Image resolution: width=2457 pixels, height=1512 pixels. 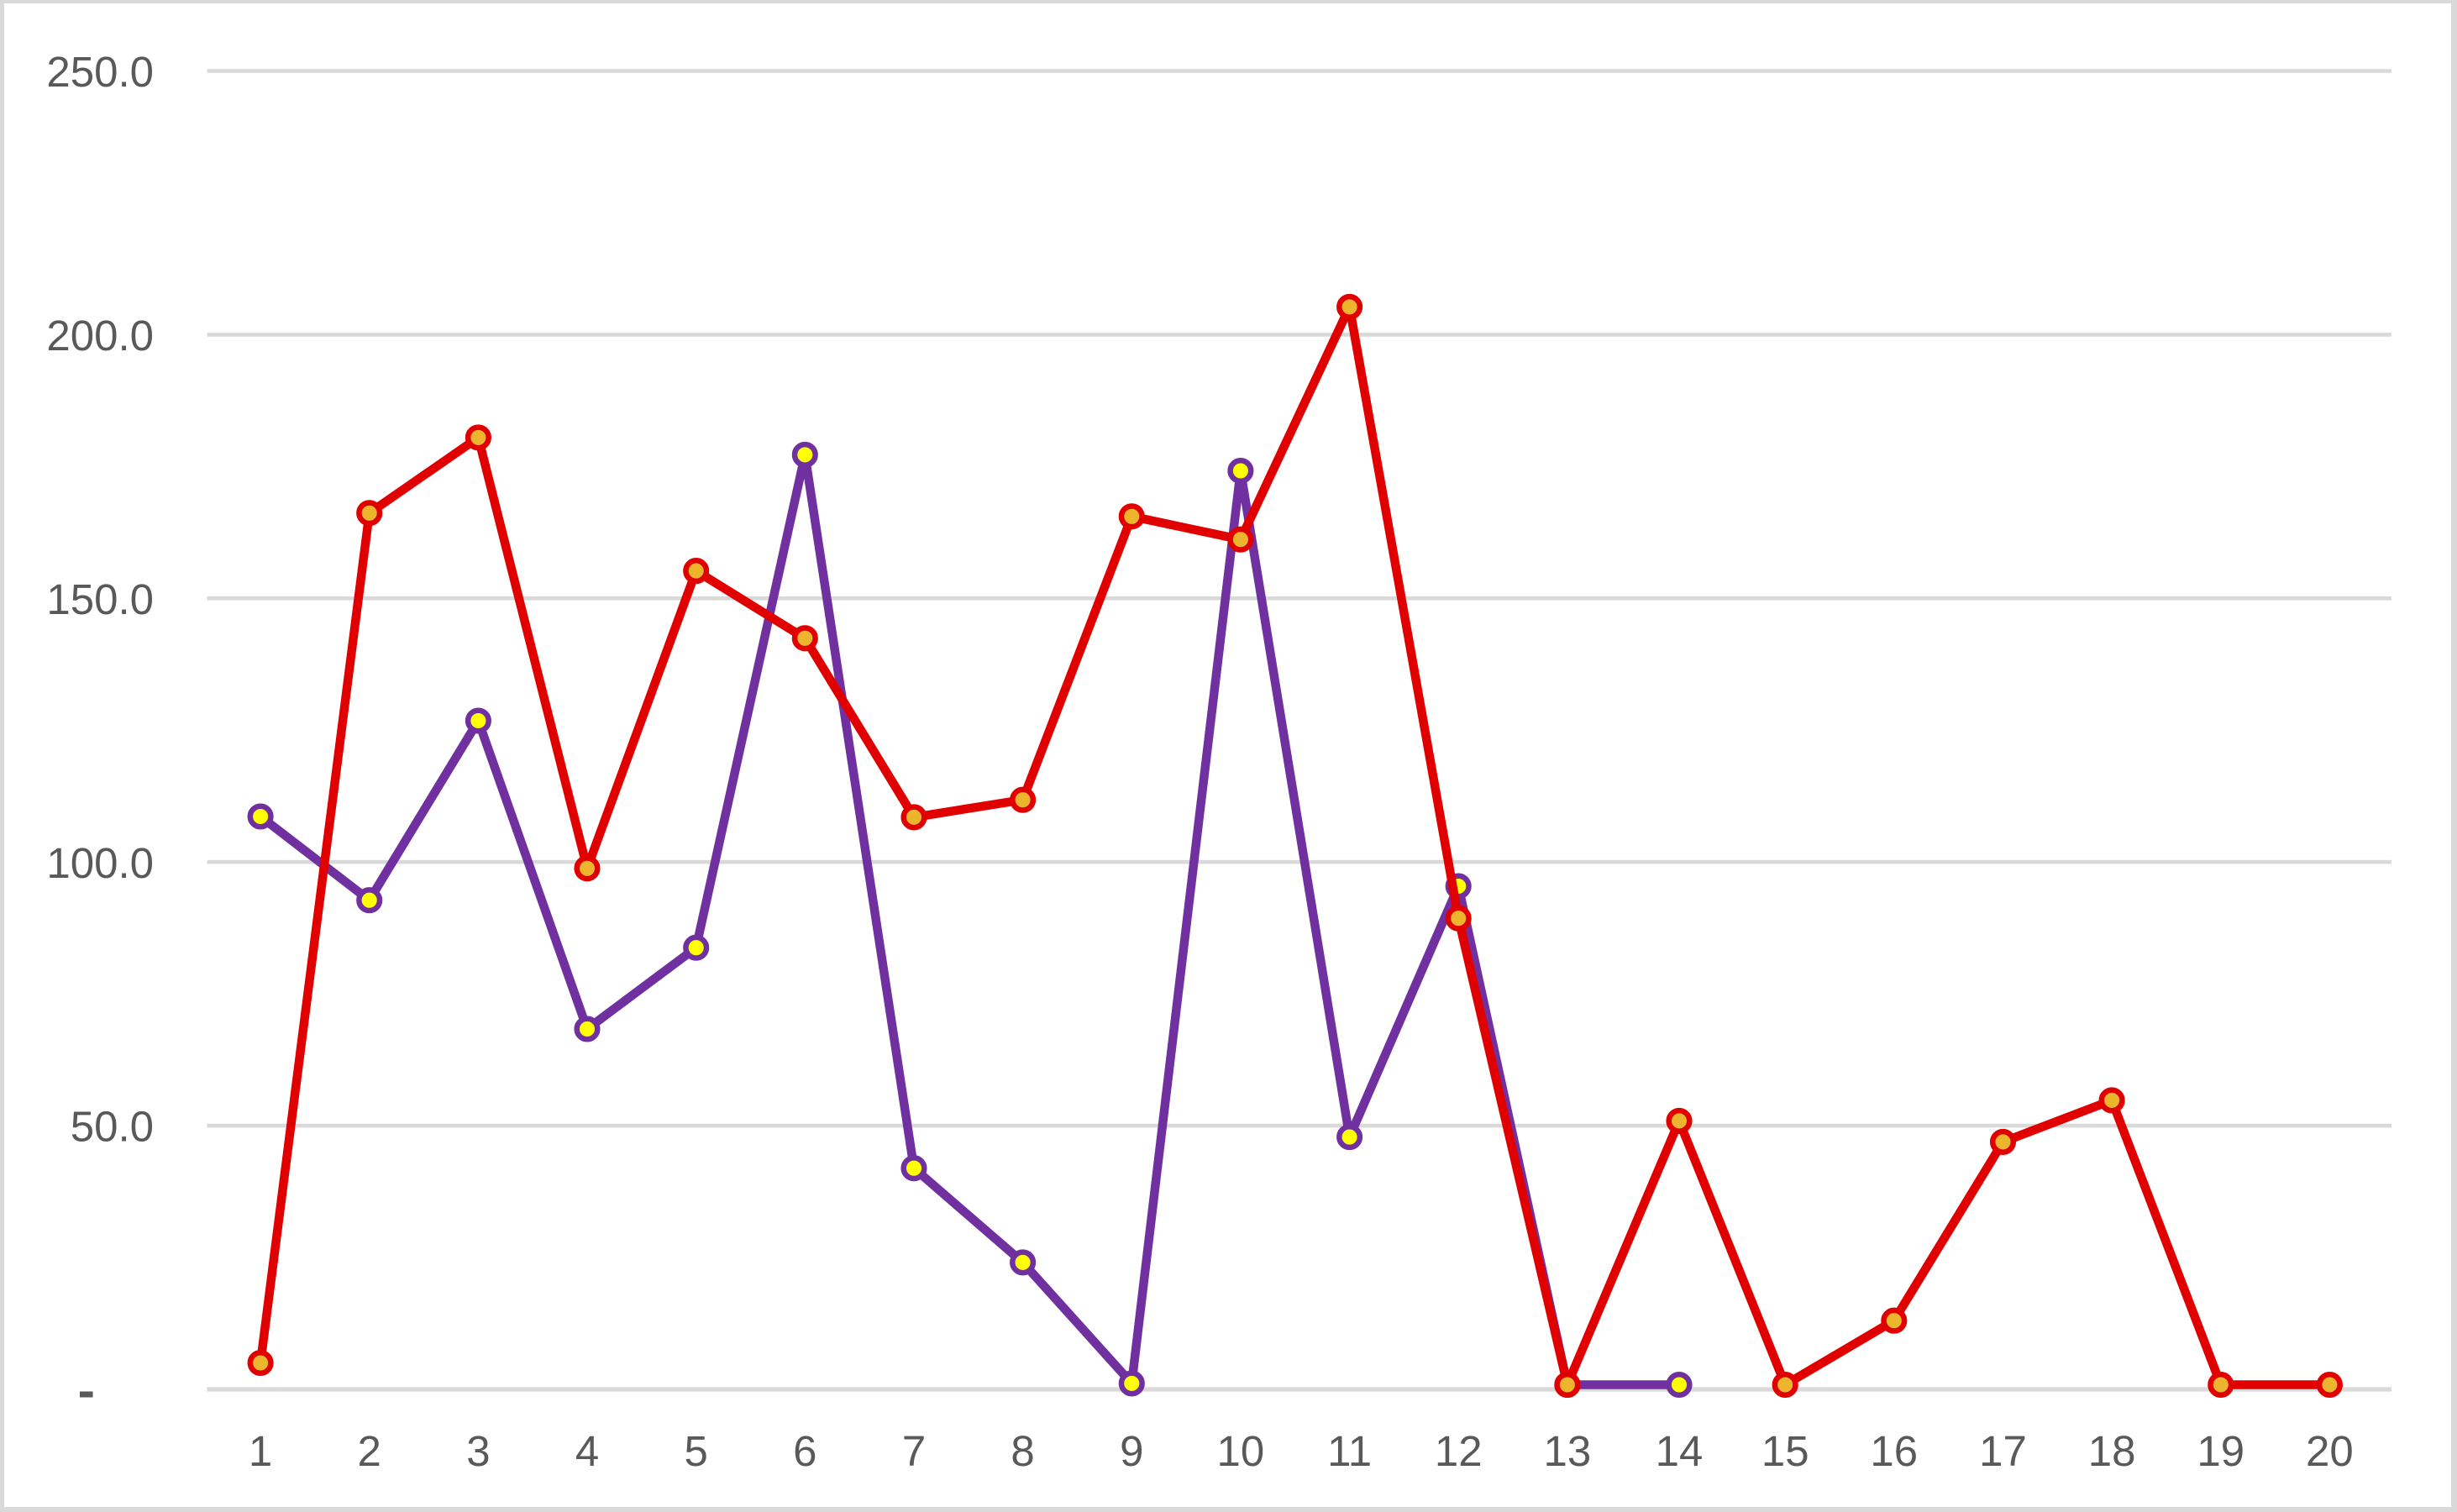 I want to click on svg-text: 11, so click(x=1349, y=1451).